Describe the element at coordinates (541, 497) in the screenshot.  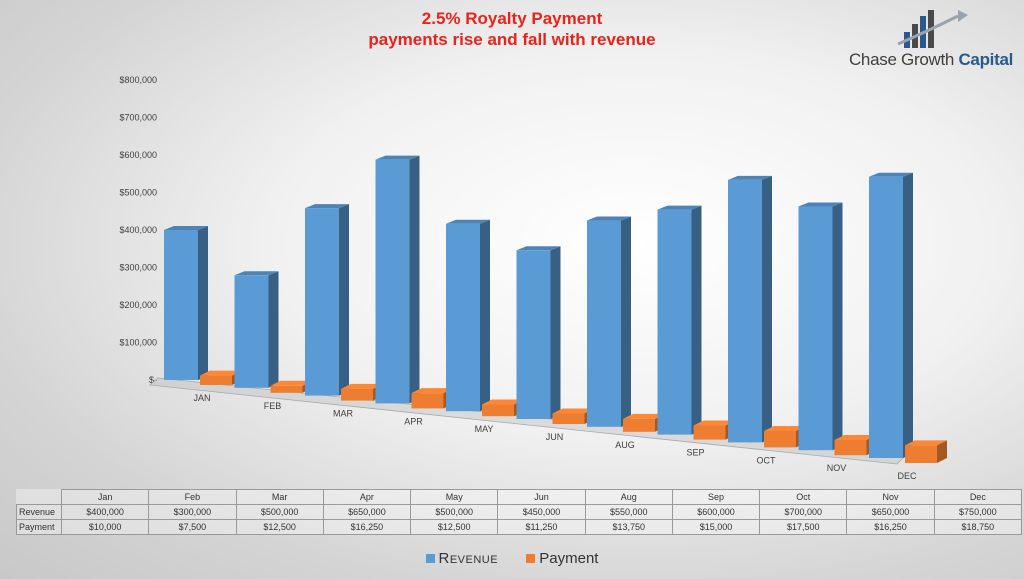
I see `data-table-column-header: Jun` at that location.